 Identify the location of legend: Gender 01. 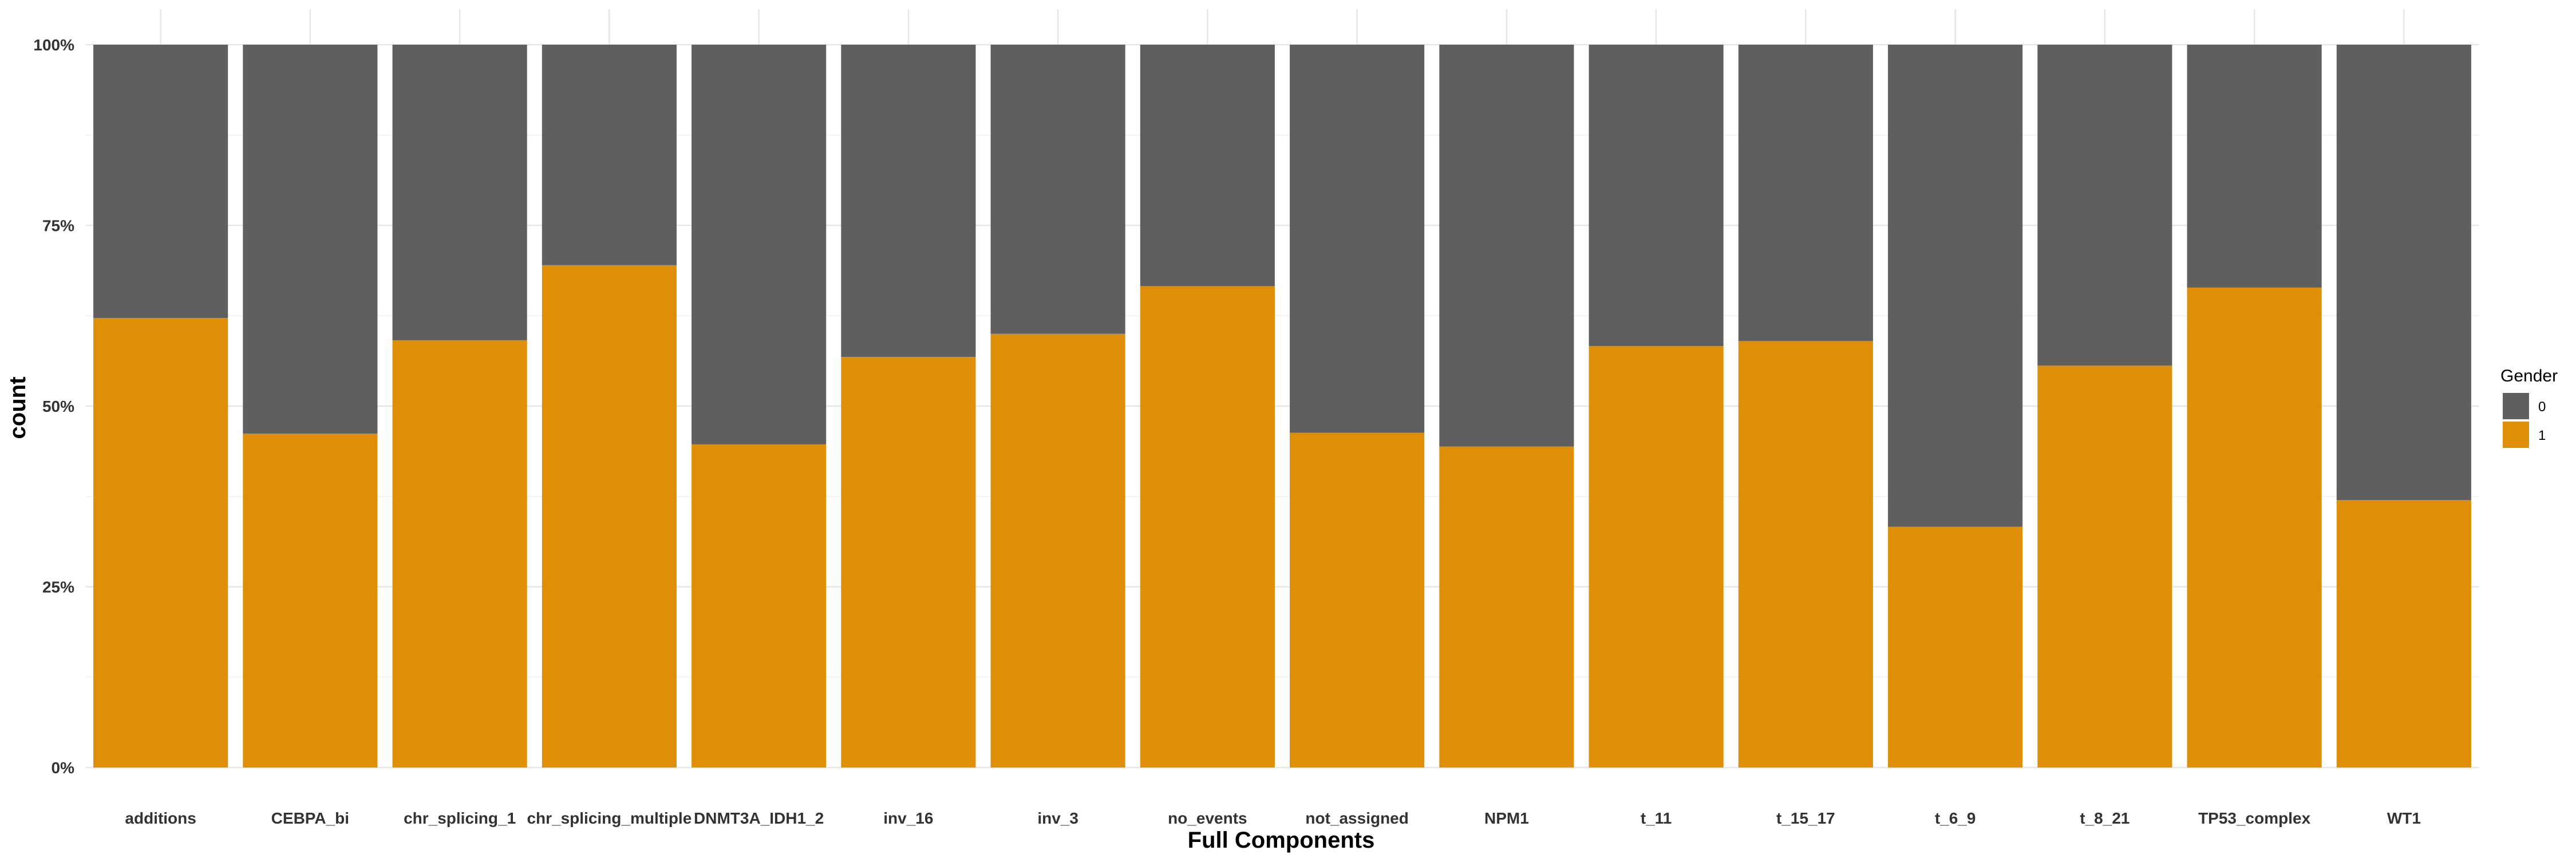
(2529, 407).